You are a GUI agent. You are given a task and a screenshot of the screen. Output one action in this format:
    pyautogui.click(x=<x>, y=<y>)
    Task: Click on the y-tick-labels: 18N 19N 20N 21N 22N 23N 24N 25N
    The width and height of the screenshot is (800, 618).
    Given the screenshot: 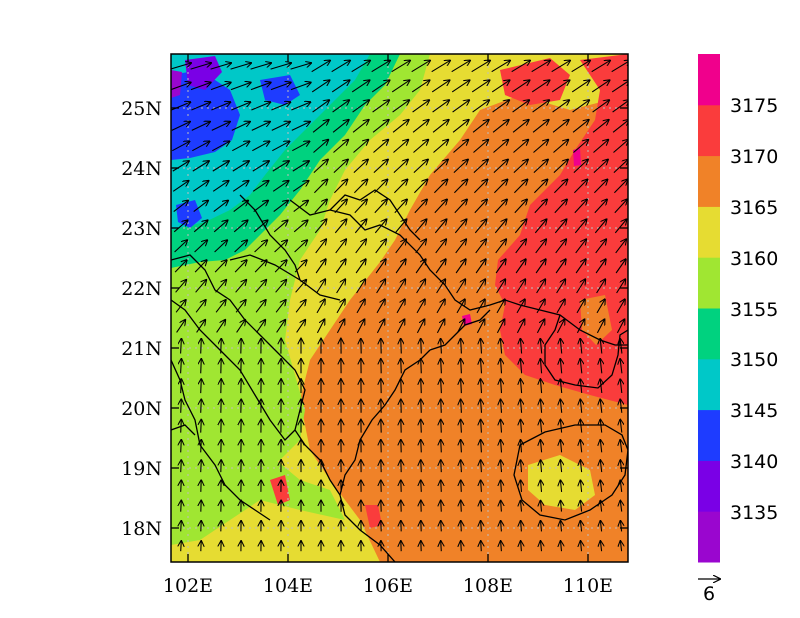 What is the action you would take?
    pyautogui.click(x=141, y=319)
    